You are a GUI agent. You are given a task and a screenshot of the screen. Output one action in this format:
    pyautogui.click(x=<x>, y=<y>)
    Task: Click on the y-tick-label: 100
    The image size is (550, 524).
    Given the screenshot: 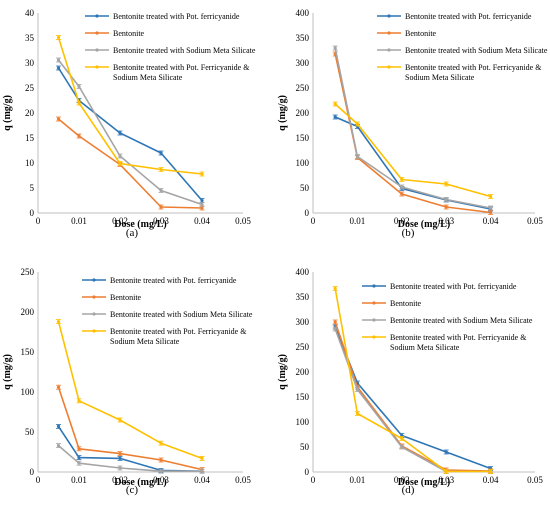 What is the action you would take?
    pyautogui.click(x=303, y=163)
    